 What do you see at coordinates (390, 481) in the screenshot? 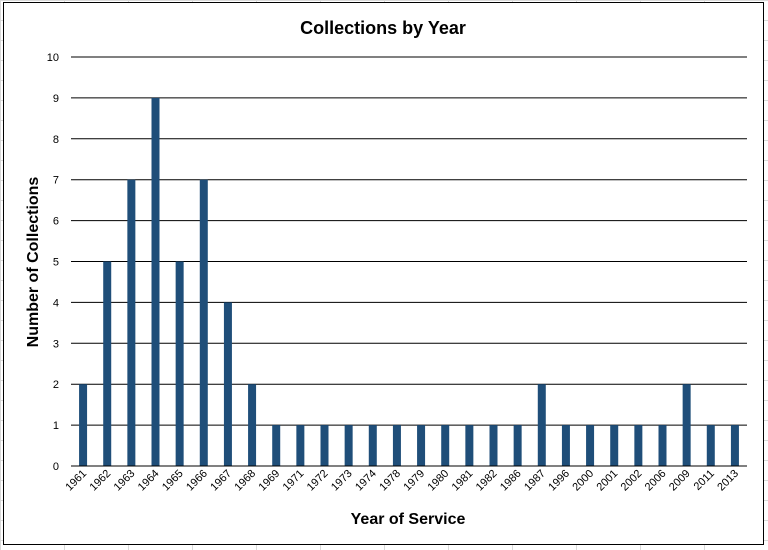
I see `x-tick-label: 1978` at bounding box center [390, 481].